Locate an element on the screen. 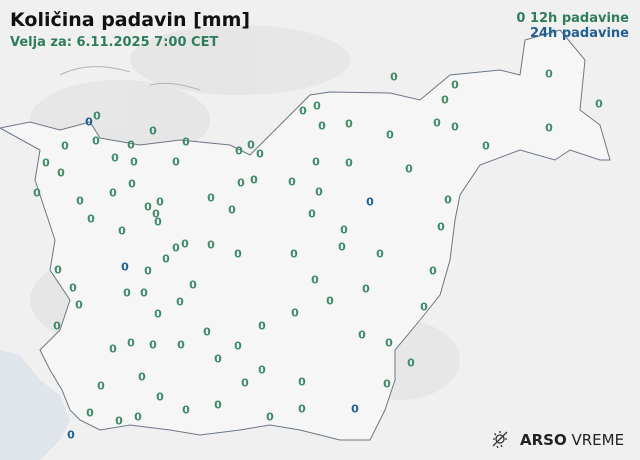 The height and width of the screenshot is (460, 640). map-title: Količina padavin [mm] is located at coordinates (130, 20).